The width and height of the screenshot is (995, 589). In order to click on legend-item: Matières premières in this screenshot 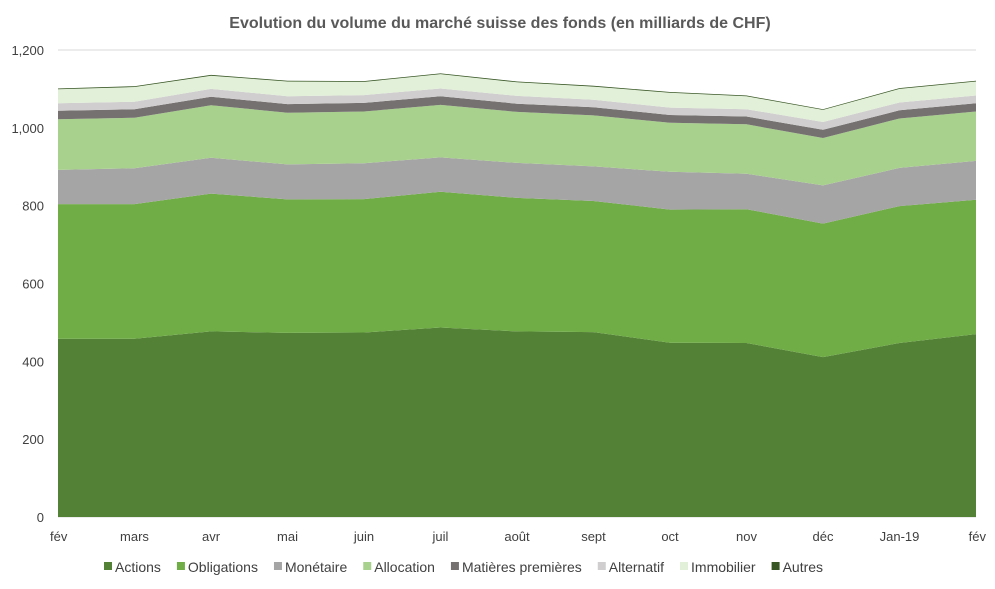, I will do `click(516, 567)`.